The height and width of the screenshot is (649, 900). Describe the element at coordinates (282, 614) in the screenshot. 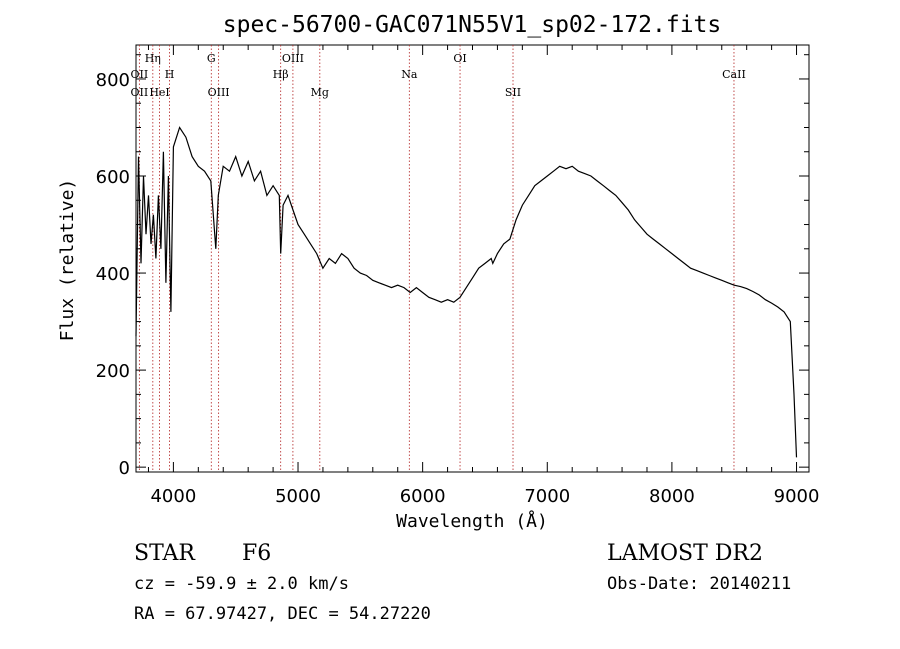

I see `coordinates-text: RA = 67.97427, DEC = 54.27220` at that location.